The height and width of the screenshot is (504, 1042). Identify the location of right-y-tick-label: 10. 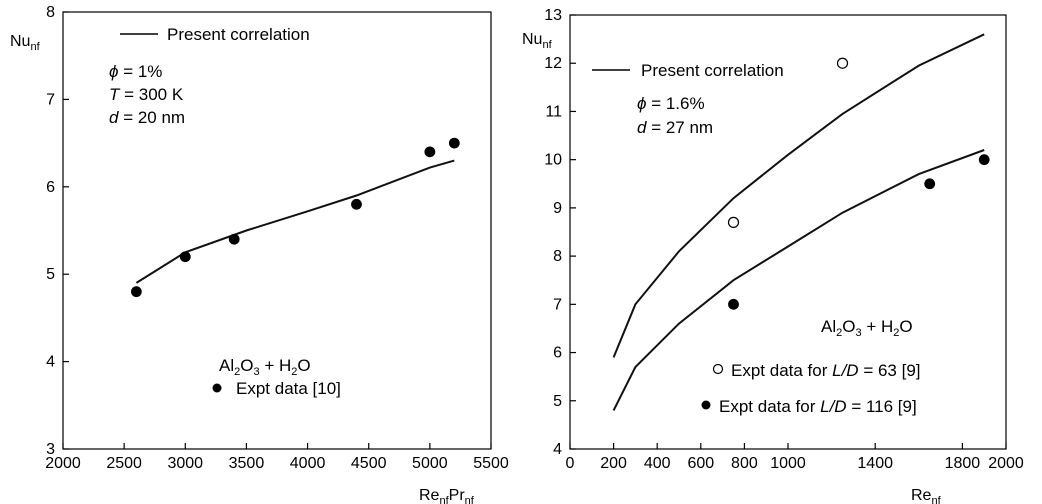
(553, 160).